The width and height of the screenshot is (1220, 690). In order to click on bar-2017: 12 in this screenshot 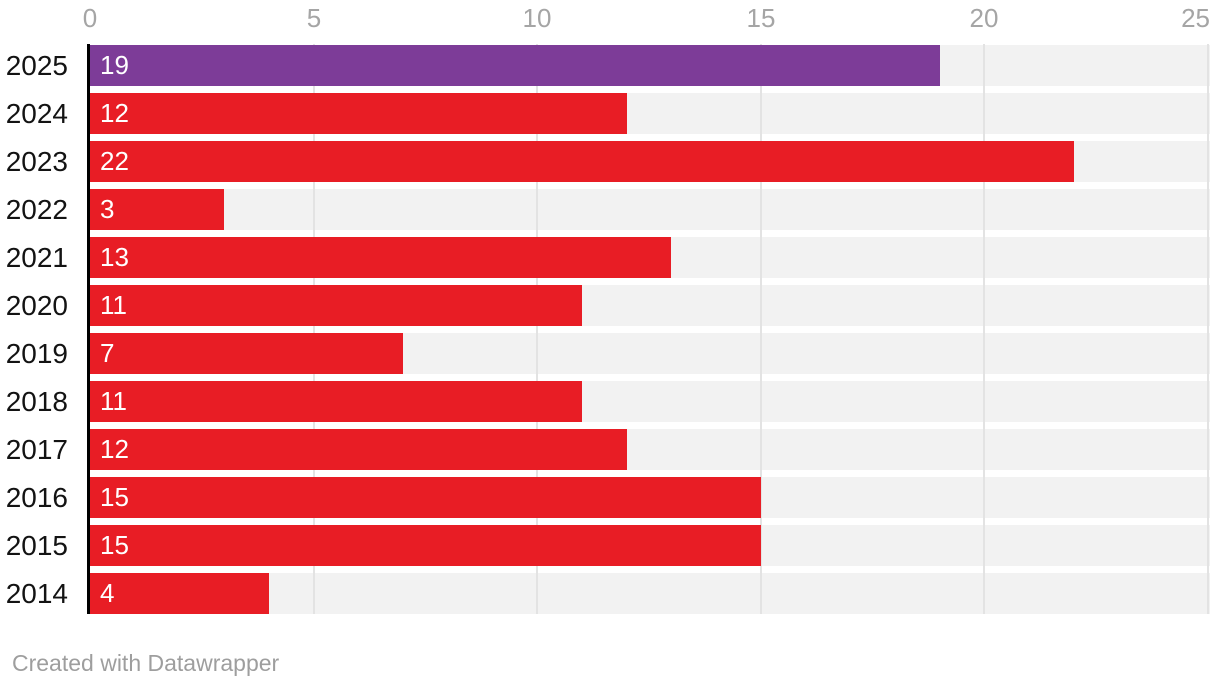, I will do `click(358, 449)`.